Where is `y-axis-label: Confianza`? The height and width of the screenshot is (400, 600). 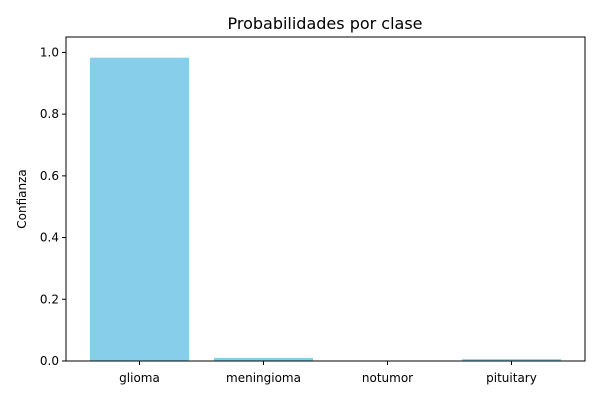 y-axis-label: Confianza is located at coordinates (22, 199).